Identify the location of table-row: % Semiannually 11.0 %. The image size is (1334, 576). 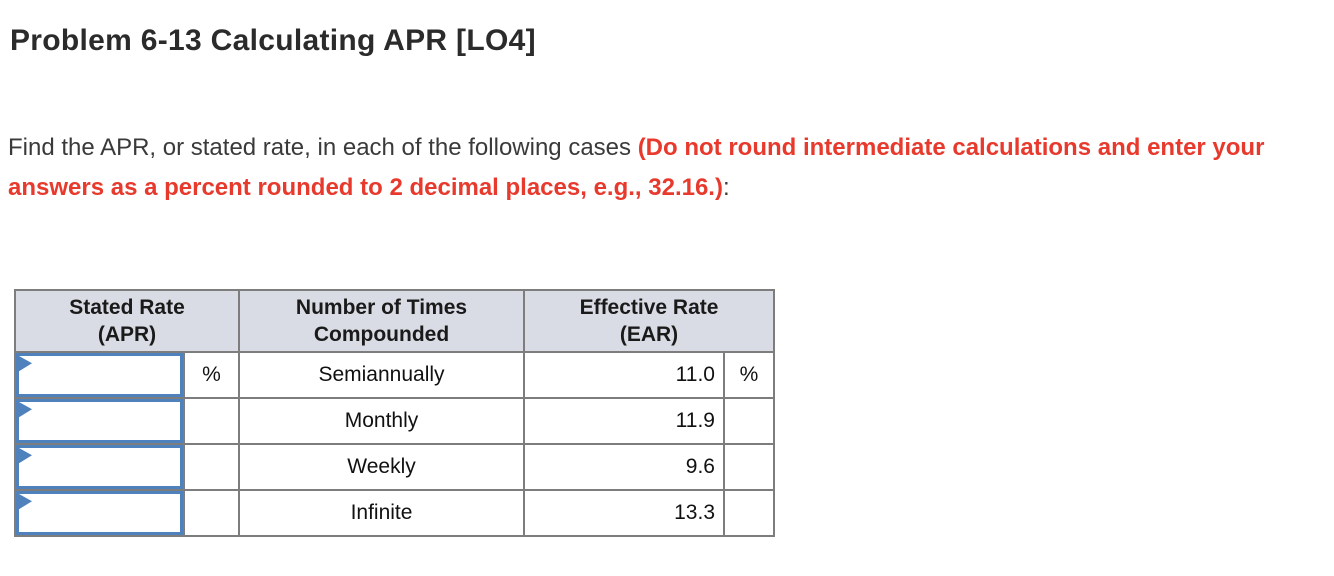
(395, 375).